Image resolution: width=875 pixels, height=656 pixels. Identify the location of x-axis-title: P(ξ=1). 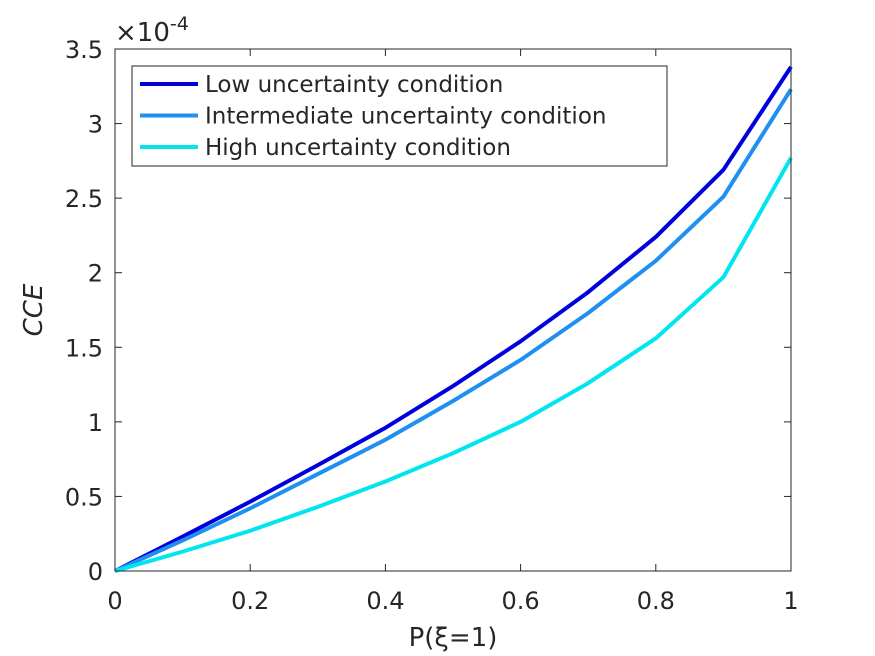
(453, 638).